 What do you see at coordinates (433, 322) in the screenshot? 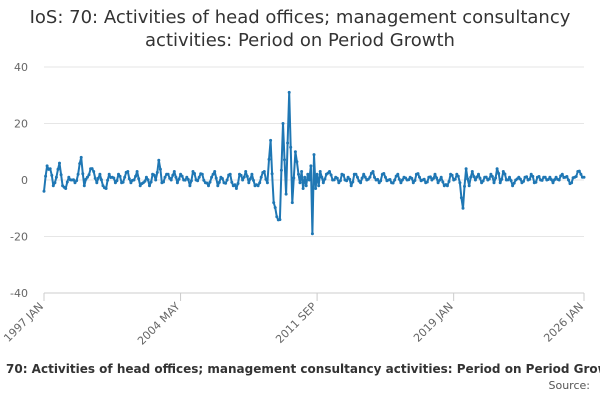
I see `x-tick-label: 2019 JAN` at bounding box center [433, 322].